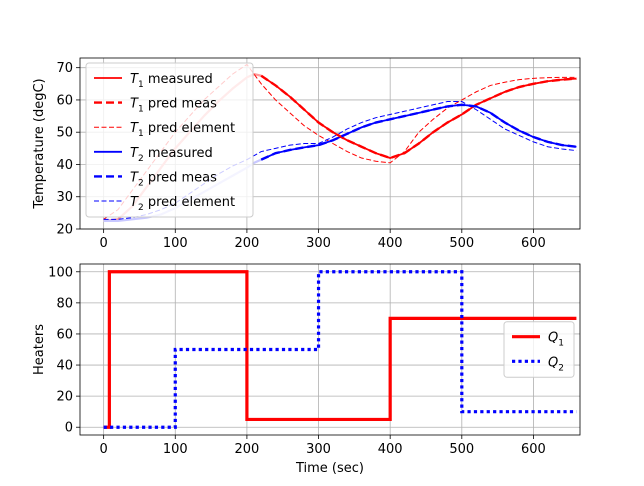 This screenshot has height=486, width=644. Describe the element at coordinates (556, 340) in the screenshot. I see `legend-entry: Q1` at that location.